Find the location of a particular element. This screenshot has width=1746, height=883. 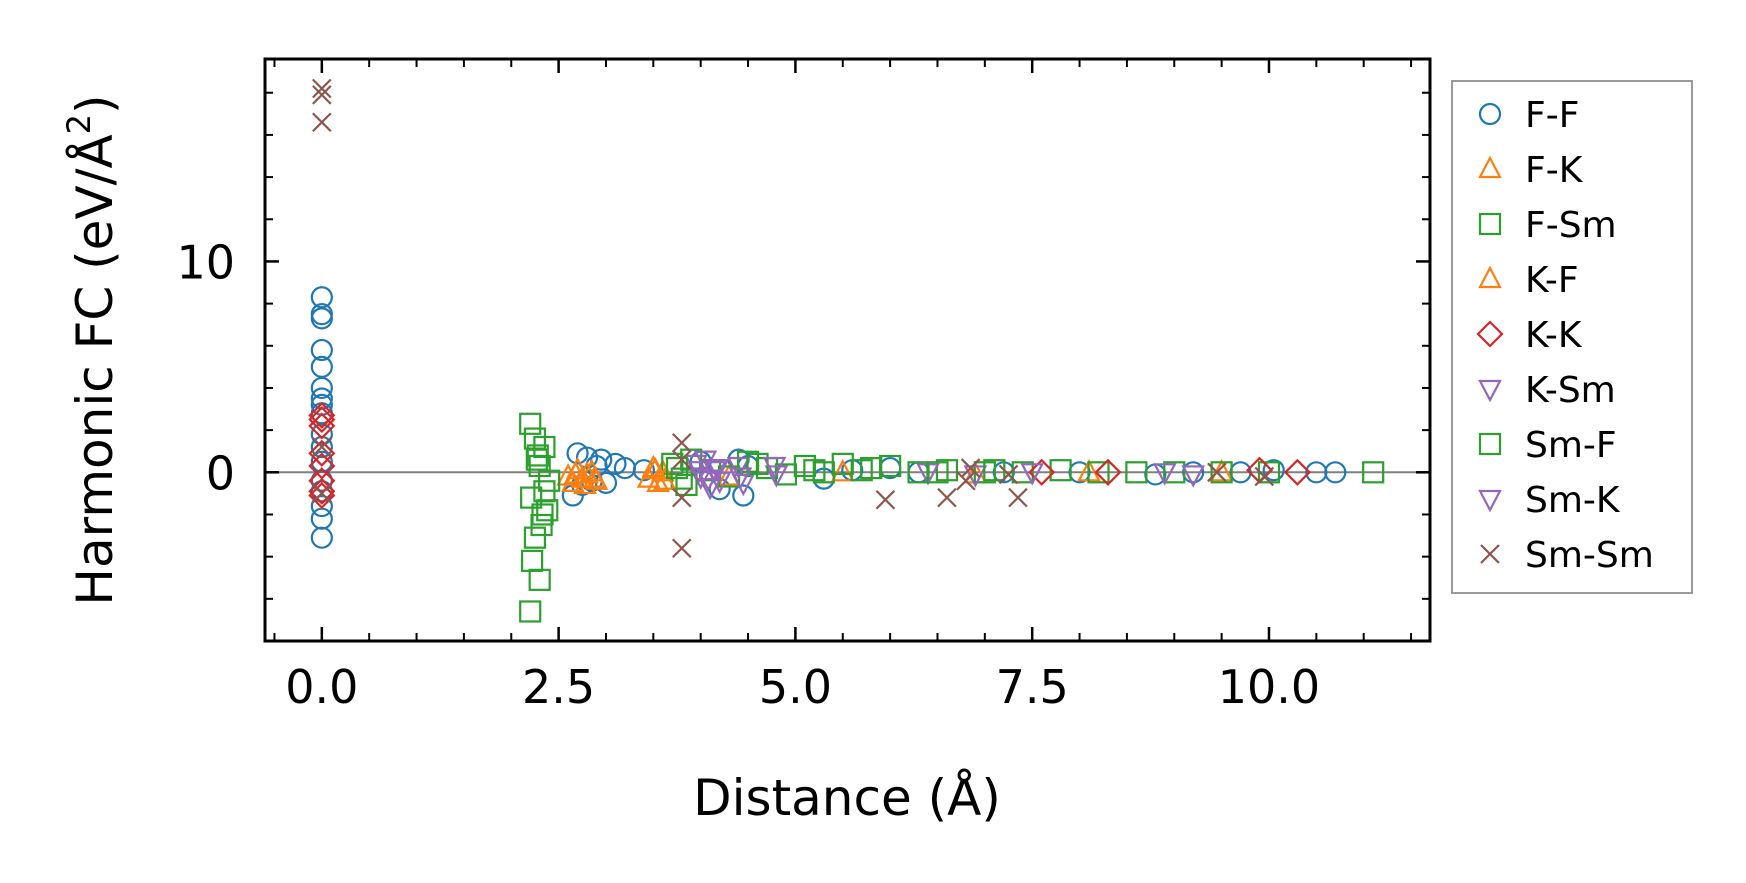

legend-label-k-sm: K-Sm is located at coordinates (1570, 390).